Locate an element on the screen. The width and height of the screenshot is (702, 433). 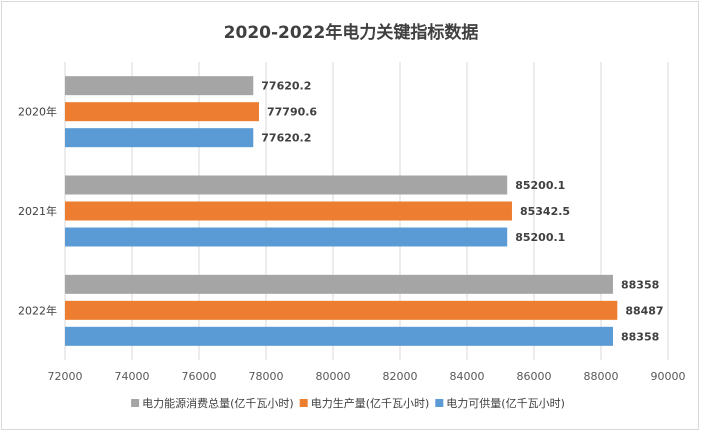
x-tick-label: 88000 is located at coordinates (601, 376).